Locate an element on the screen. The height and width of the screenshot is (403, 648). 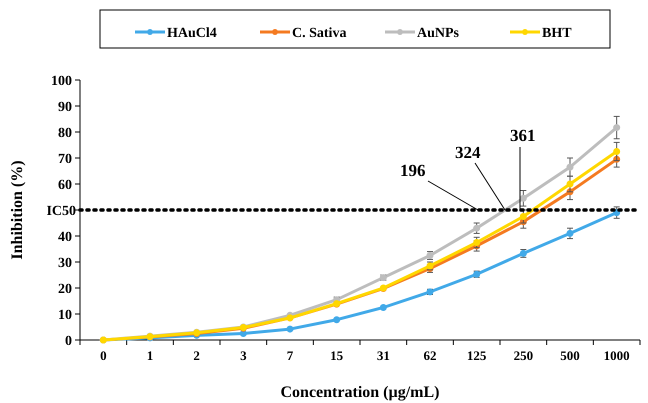
x-tick-label: 7 is located at coordinates (290, 355).